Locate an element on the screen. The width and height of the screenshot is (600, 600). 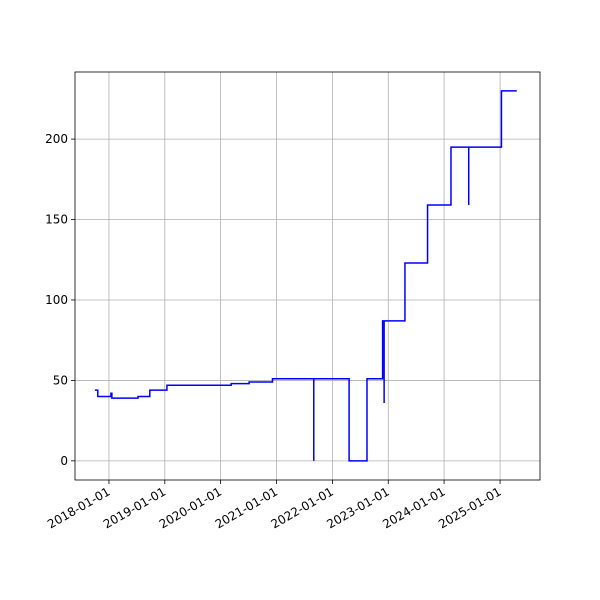
y-tick-label: 0 is located at coordinates (64, 461).